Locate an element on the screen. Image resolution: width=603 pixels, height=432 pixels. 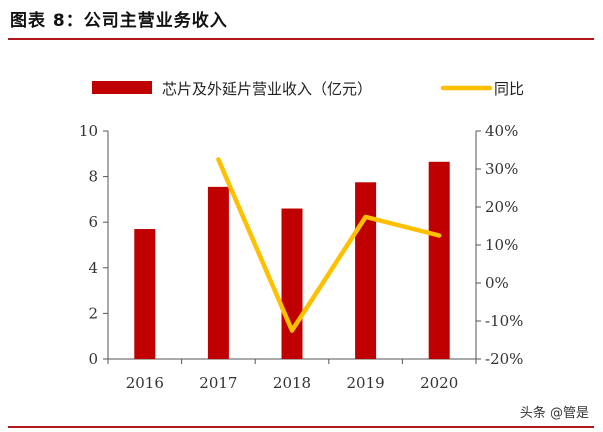
y-left-tick-label: 10 is located at coordinates (88, 131).